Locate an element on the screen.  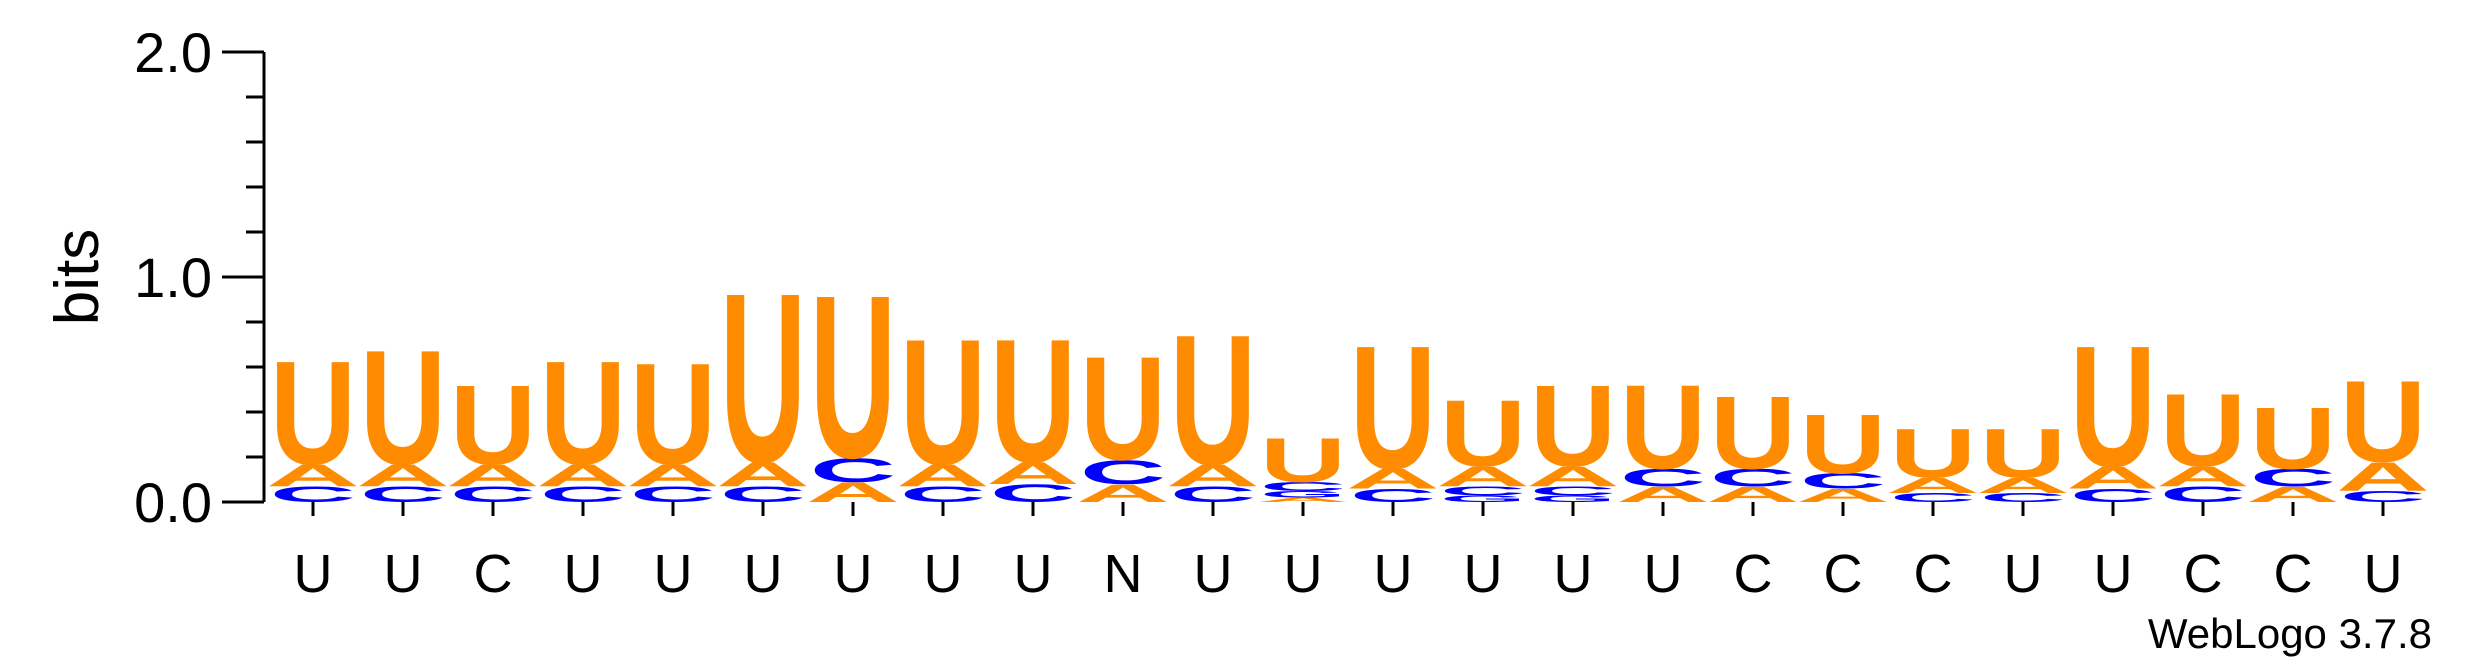
weblogo-credit: WebLogo 3.7.8 is located at coordinates (2290, 633).